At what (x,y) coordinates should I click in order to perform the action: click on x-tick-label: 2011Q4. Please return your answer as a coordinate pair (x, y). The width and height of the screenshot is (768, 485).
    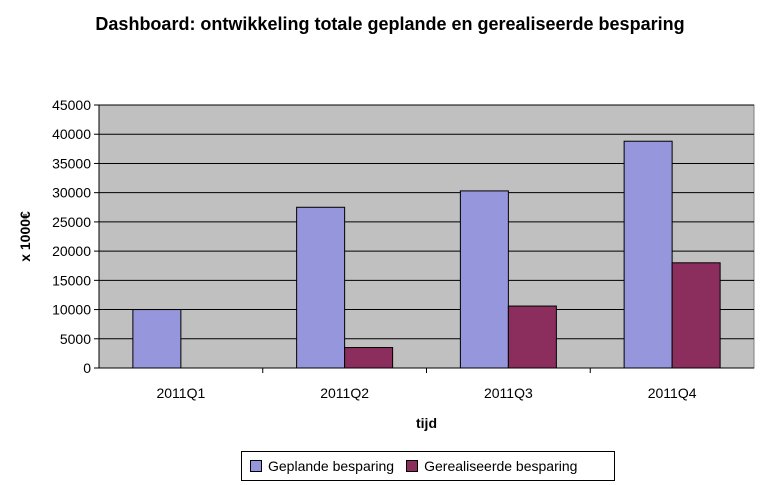
    Looking at the image, I should click on (672, 393).